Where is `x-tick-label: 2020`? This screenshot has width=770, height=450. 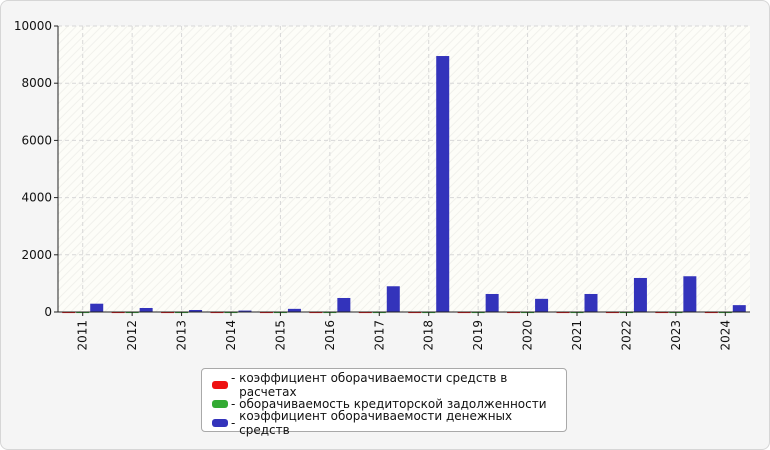 x-tick-label: 2020 is located at coordinates (528, 335).